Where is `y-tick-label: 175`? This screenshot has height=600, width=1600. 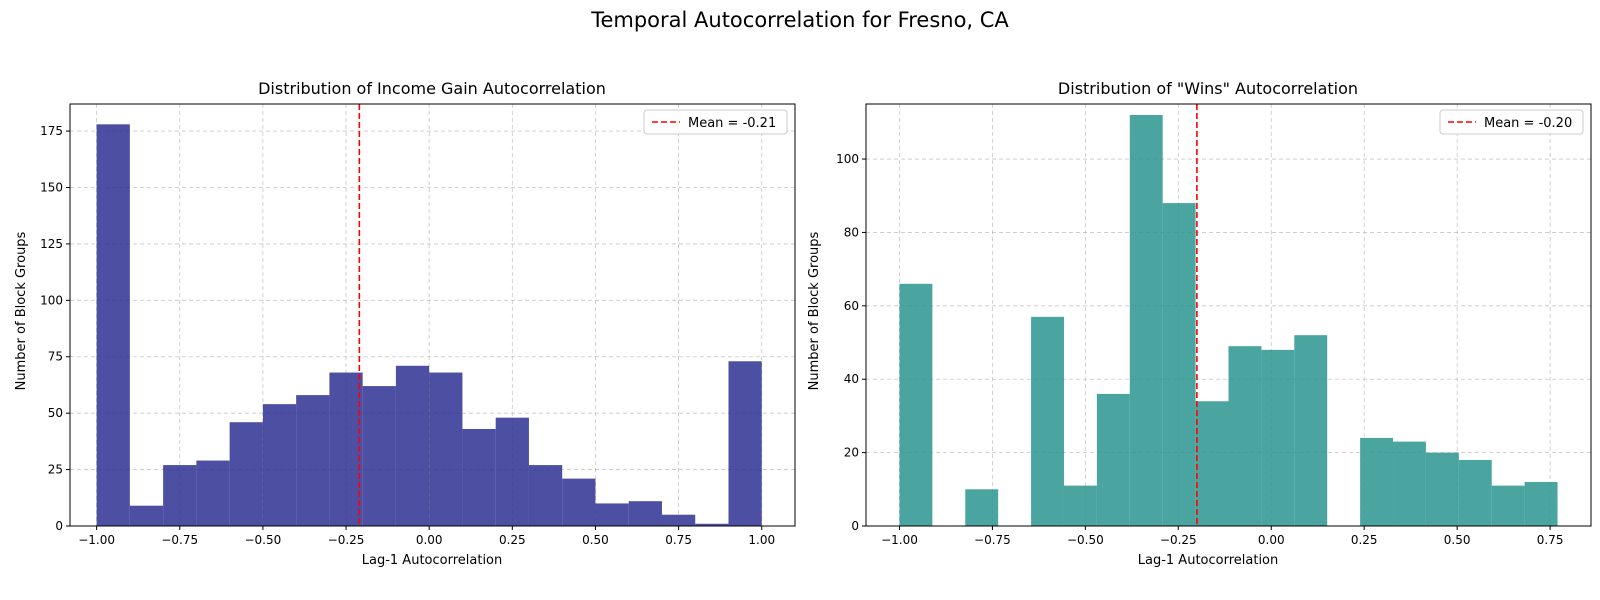 y-tick-label: 175 is located at coordinates (51, 131).